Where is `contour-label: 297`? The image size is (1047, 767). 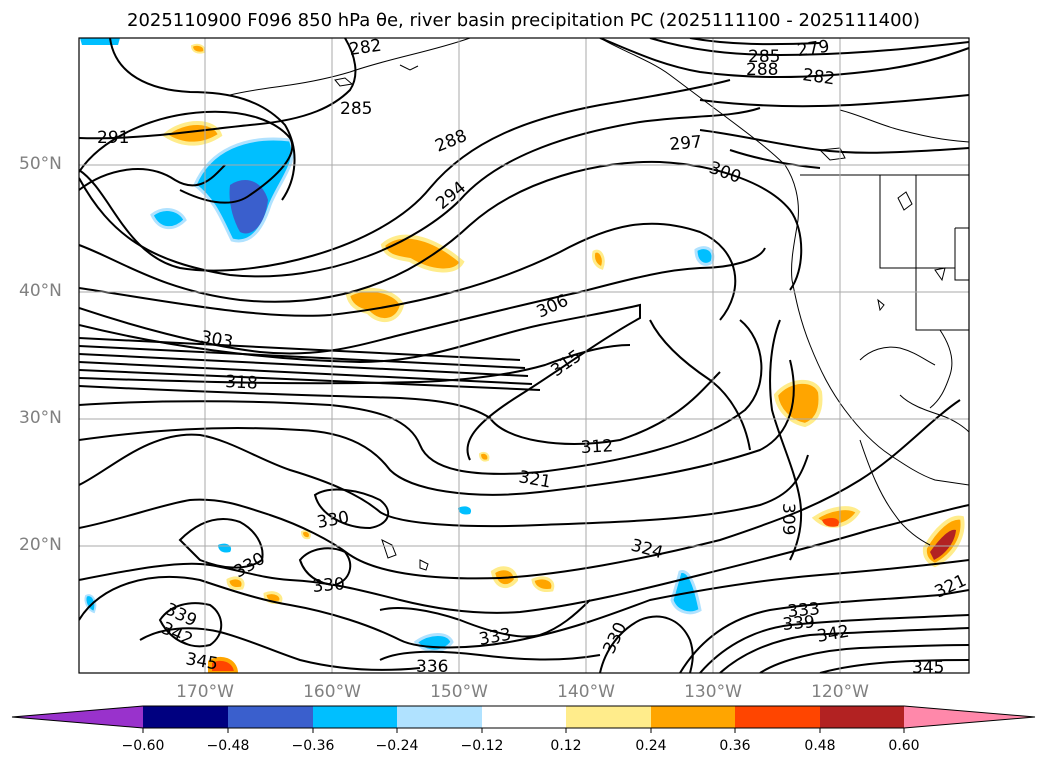
contour-label: 297 is located at coordinates (686, 143).